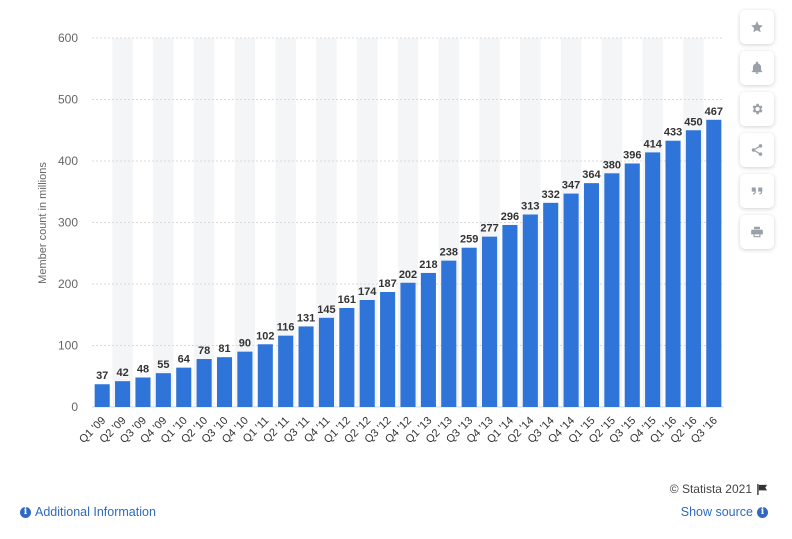 This screenshot has height=539, width=792. Describe the element at coordinates (265, 336) in the screenshot. I see `data-label: 102` at that location.